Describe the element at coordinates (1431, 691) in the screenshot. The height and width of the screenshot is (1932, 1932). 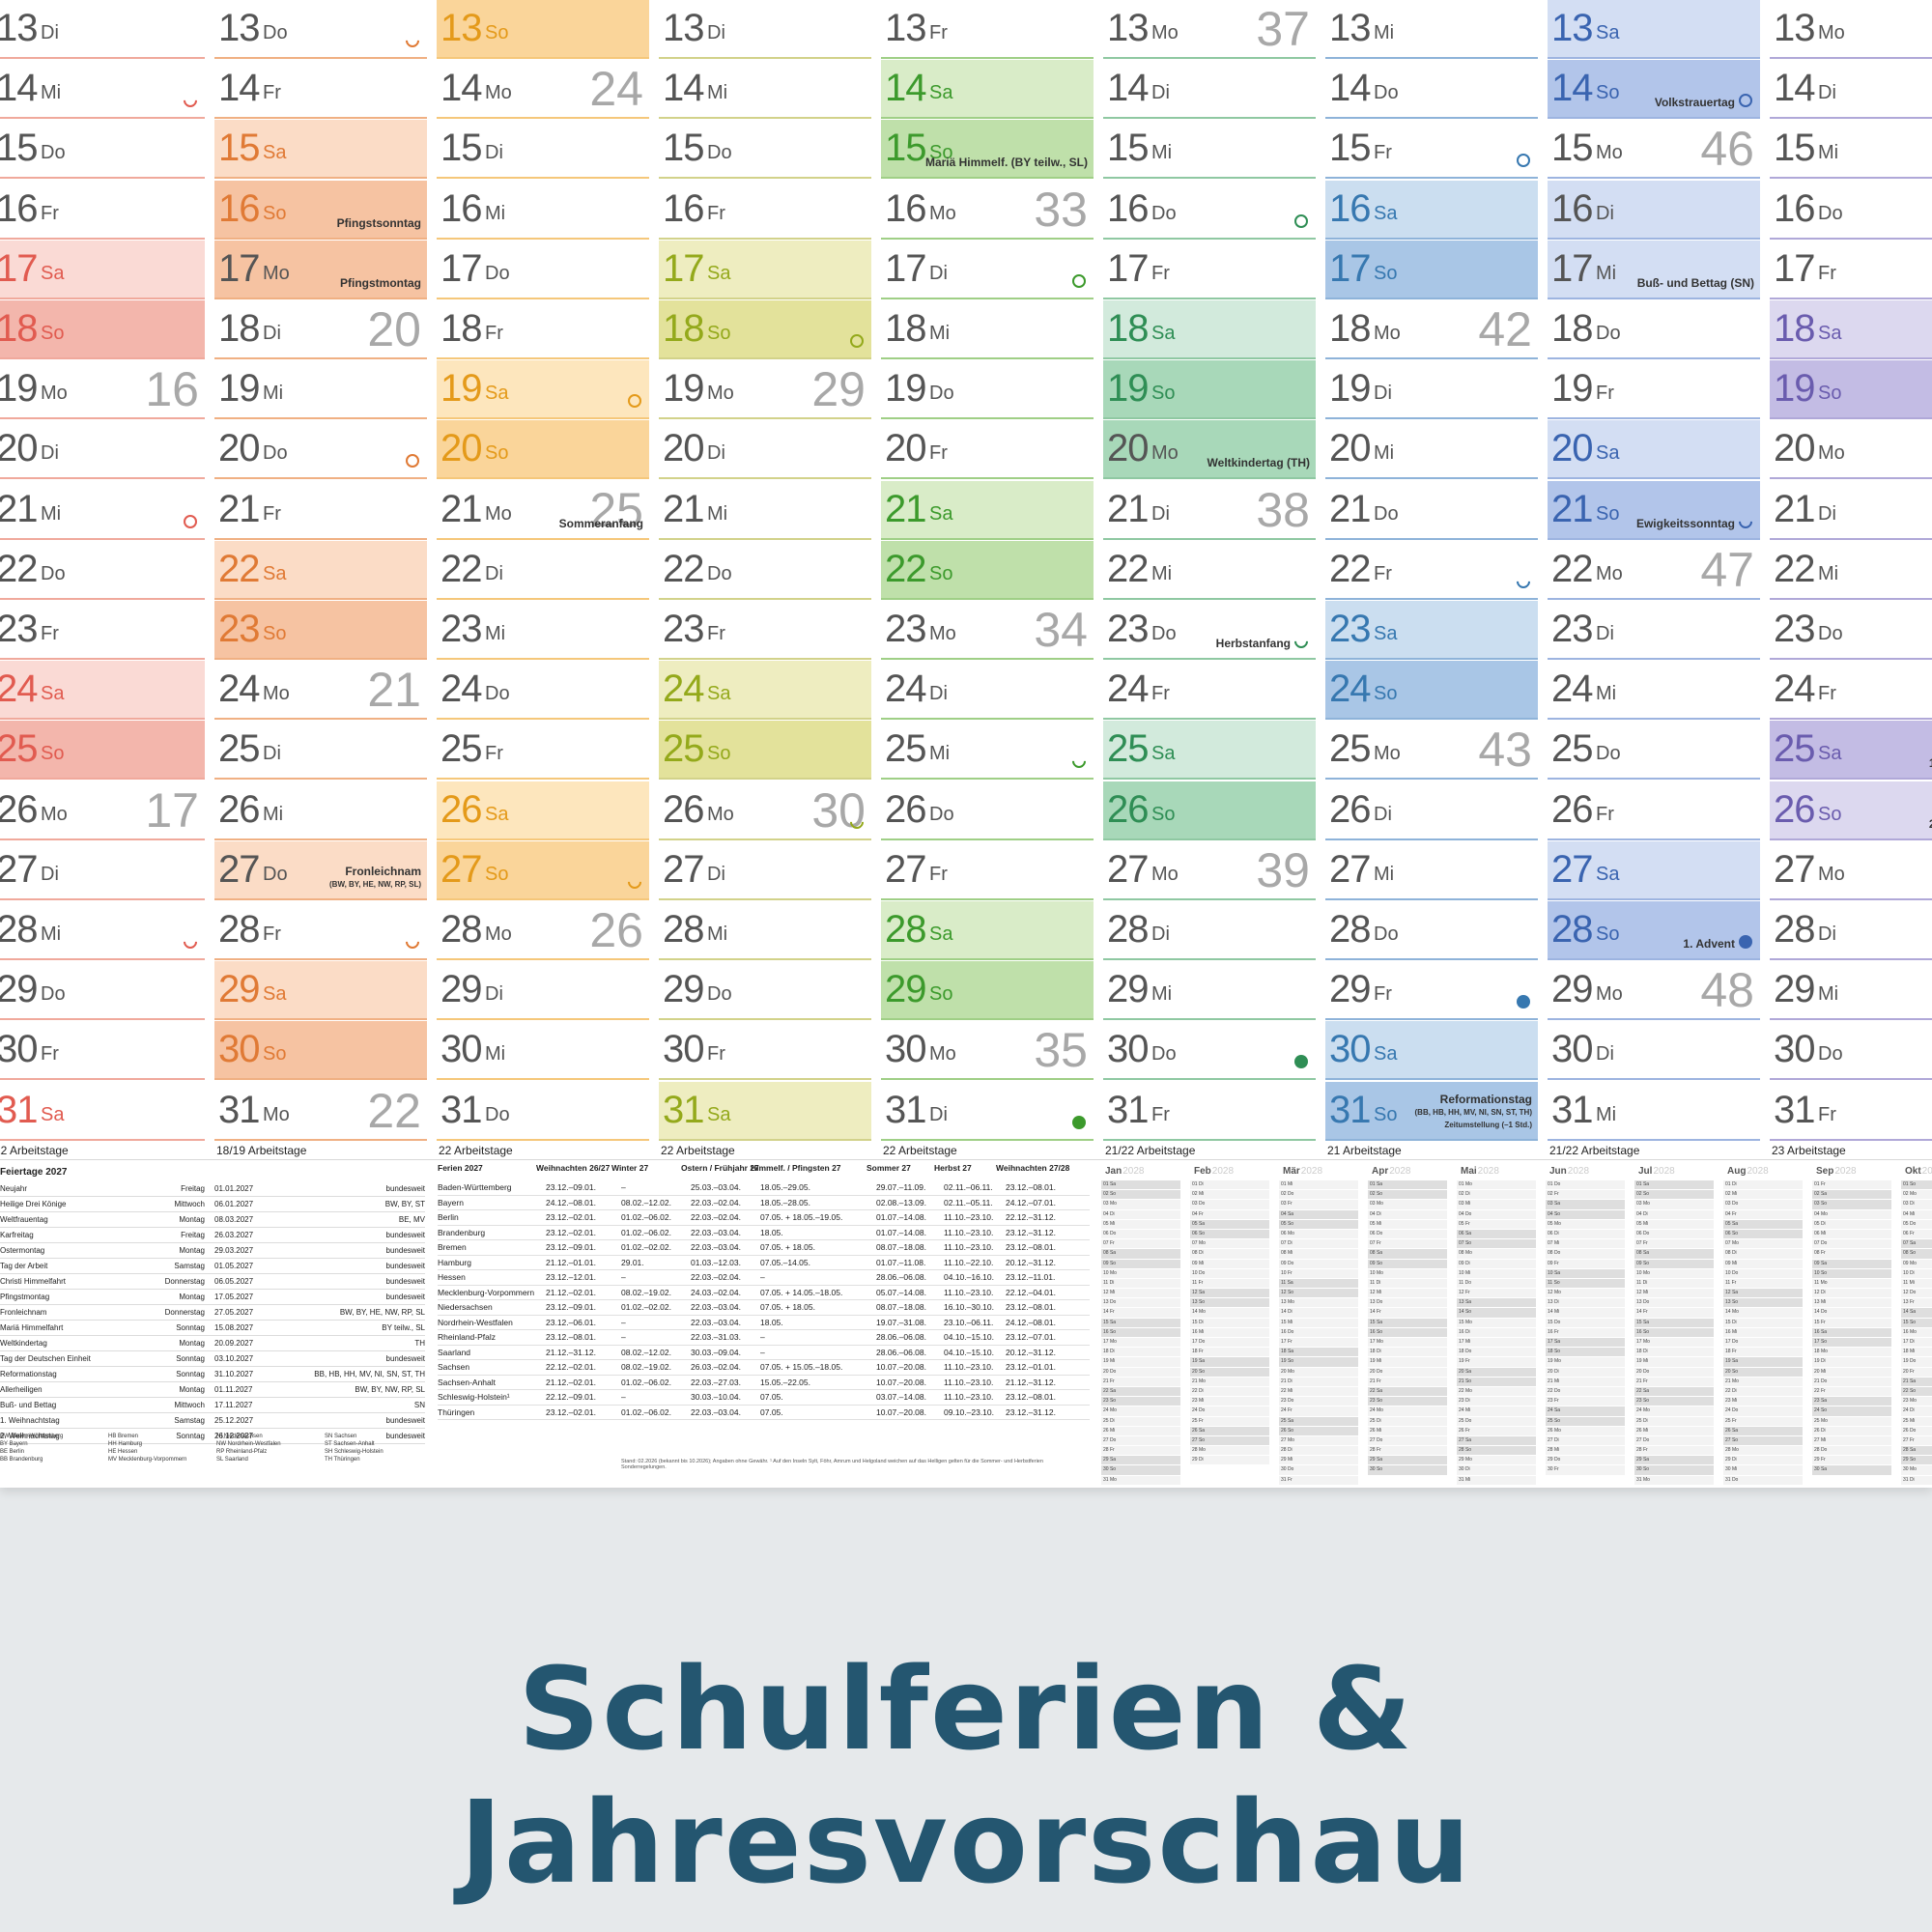
I see `day-row: 24 So` at that location.